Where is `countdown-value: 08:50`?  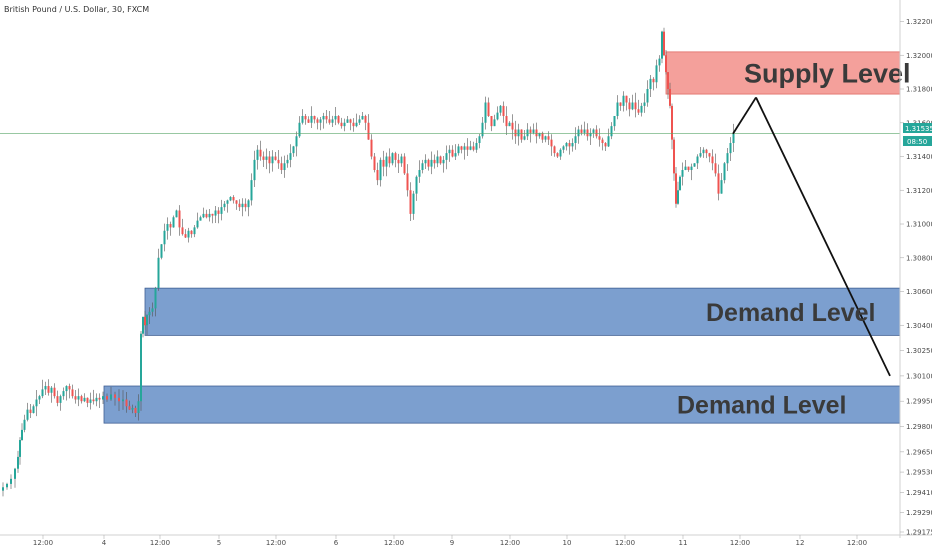
countdown-value: 08:50 is located at coordinates (917, 142).